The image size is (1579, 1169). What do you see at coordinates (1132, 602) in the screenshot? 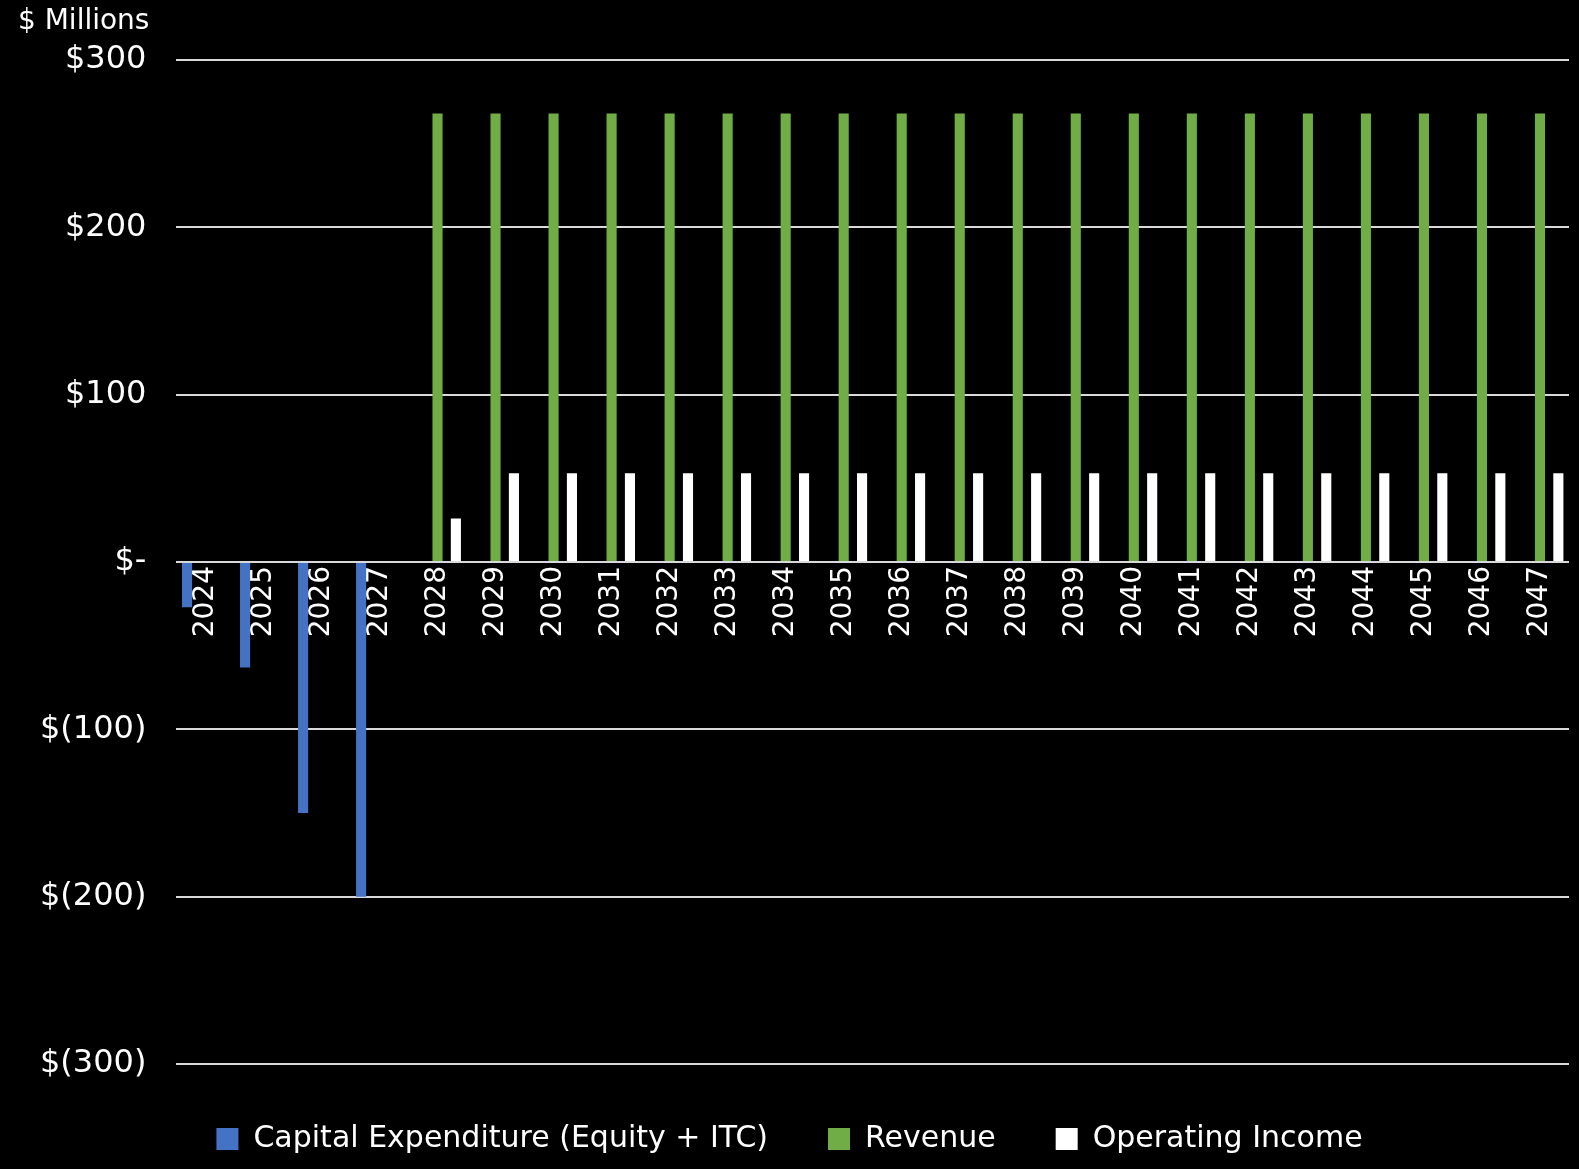
I see `x-tick-label: 2040` at bounding box center [1132, 602].